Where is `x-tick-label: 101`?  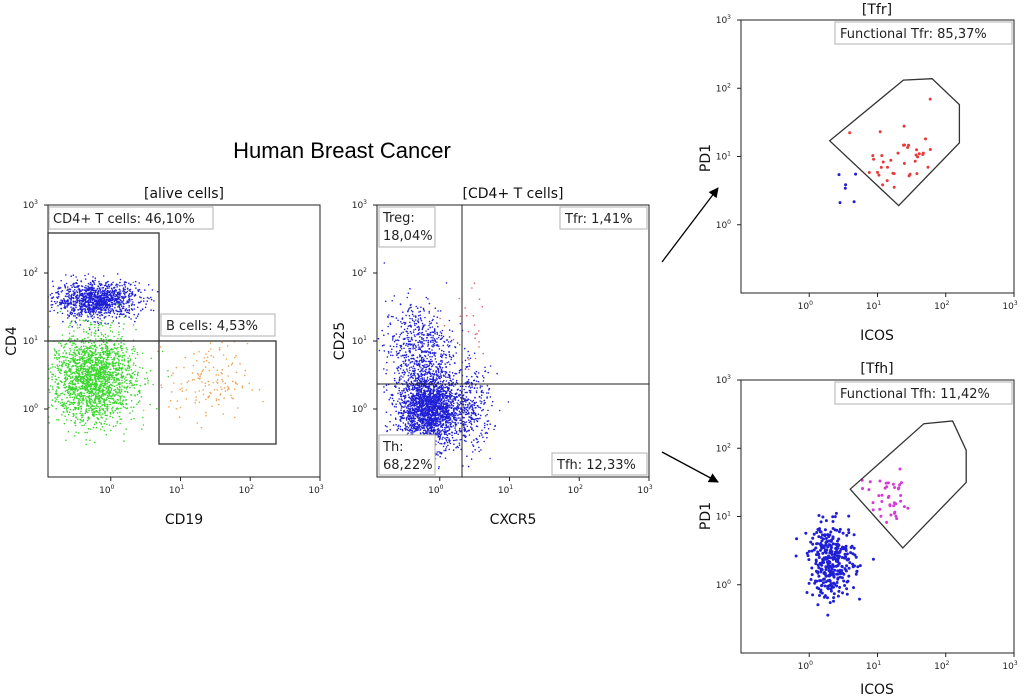 x-tick-label: 101 is located at coordinates (176, 490).